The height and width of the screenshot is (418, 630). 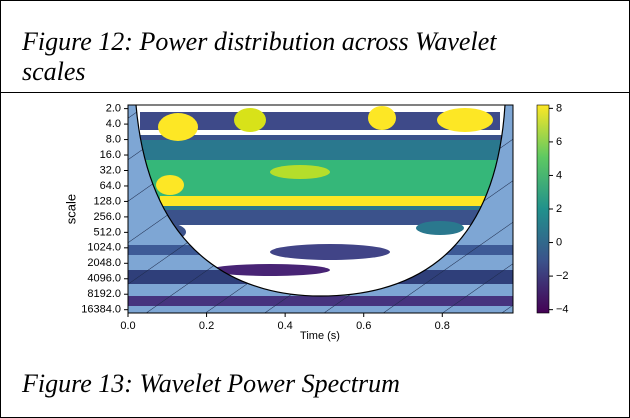 What do you see at coordinates (70, 209) in the screenshot?
I see `y-axis-label: scale` at bounding box center [70, 209].